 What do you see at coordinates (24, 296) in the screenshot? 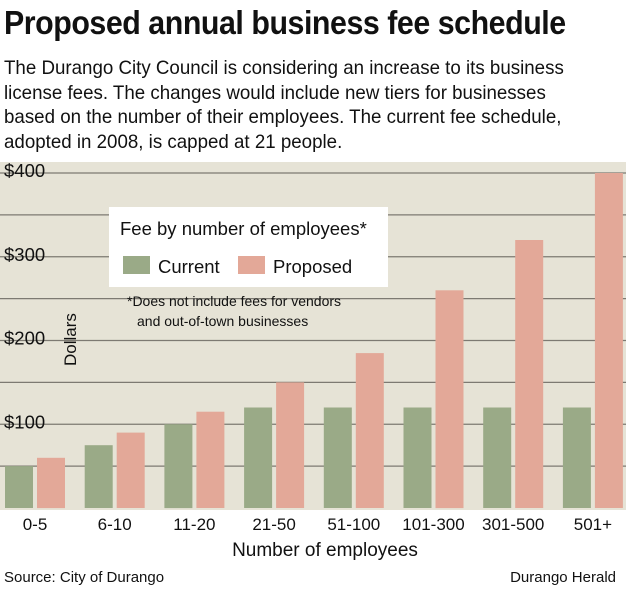
I see `y-tick-labels: $100 $200 $300 $400` at bounding box center [24, 296].